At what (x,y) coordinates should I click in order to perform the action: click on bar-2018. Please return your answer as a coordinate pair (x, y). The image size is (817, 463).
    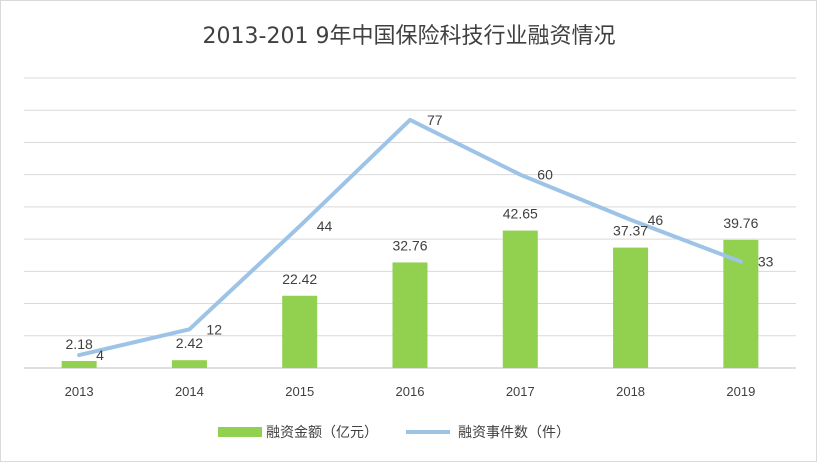
    Looking at the image, I should click on (631, 307).